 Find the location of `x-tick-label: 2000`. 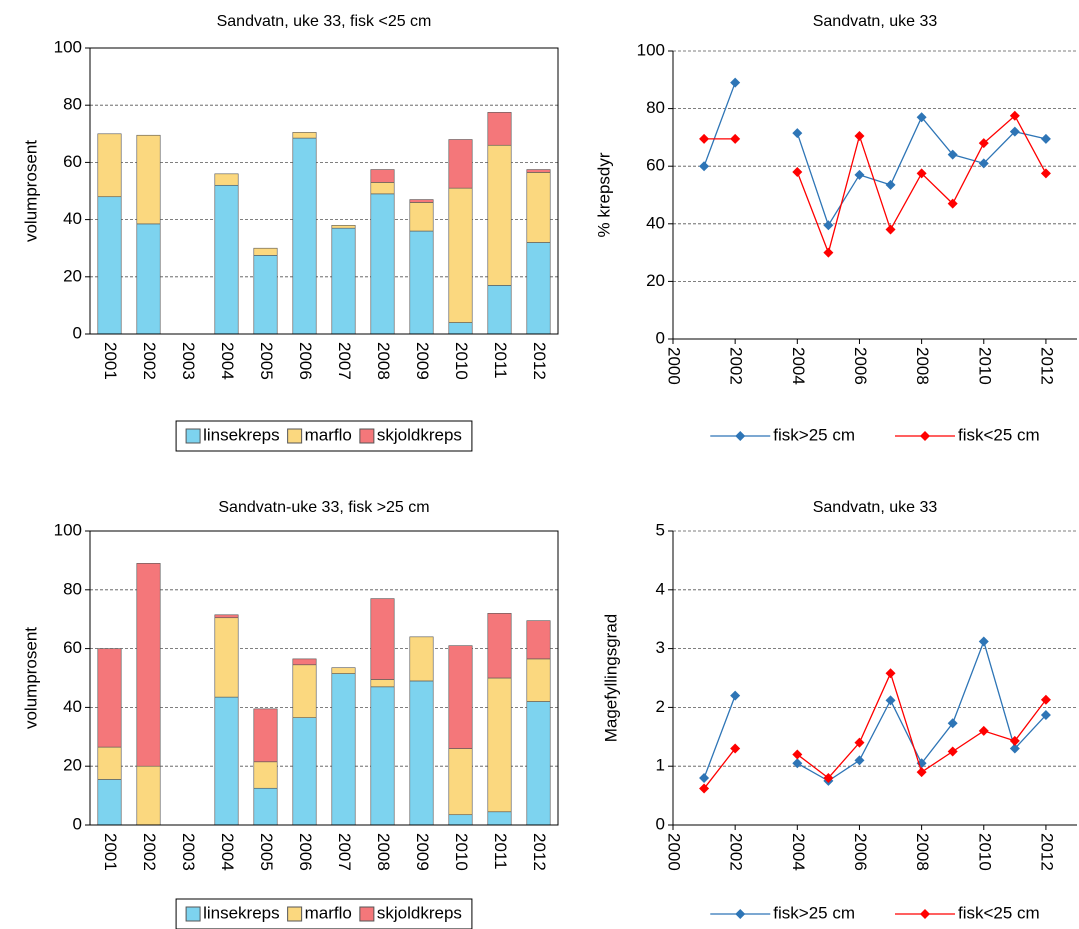

x-tick-label: 2000 is located at coordinates (674, 852).